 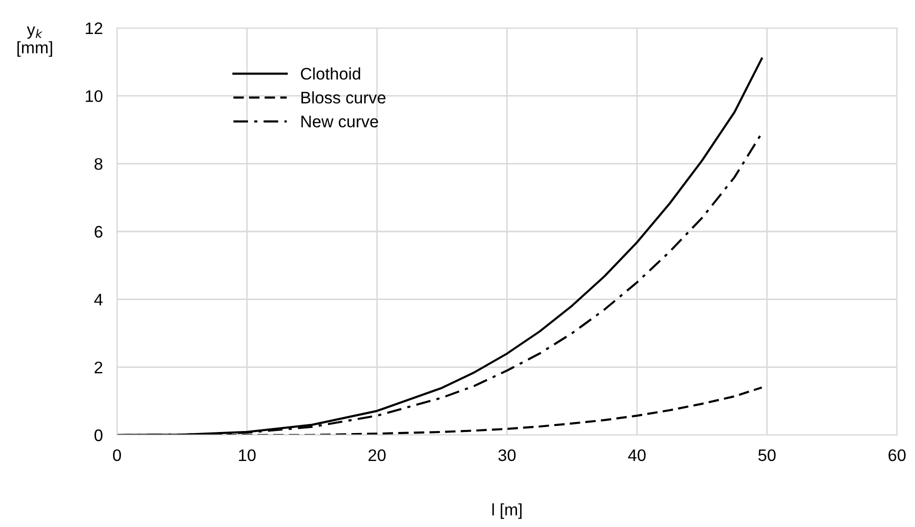 I want to click on legend-label: Bloss curve, so click(x=343, y=97).